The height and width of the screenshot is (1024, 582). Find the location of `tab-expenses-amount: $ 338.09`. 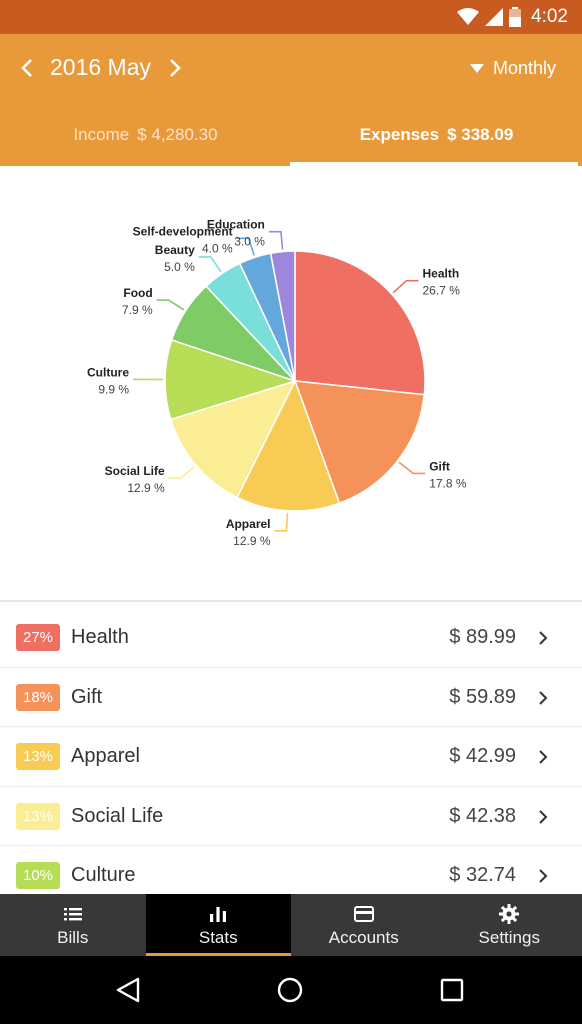

tab-expenses-amount: $ 338.09 is located at coordinates (480, 134).